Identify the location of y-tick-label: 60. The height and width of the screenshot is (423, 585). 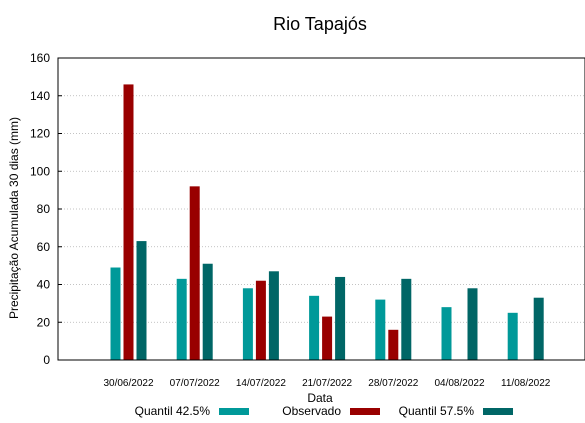
(44, 247).